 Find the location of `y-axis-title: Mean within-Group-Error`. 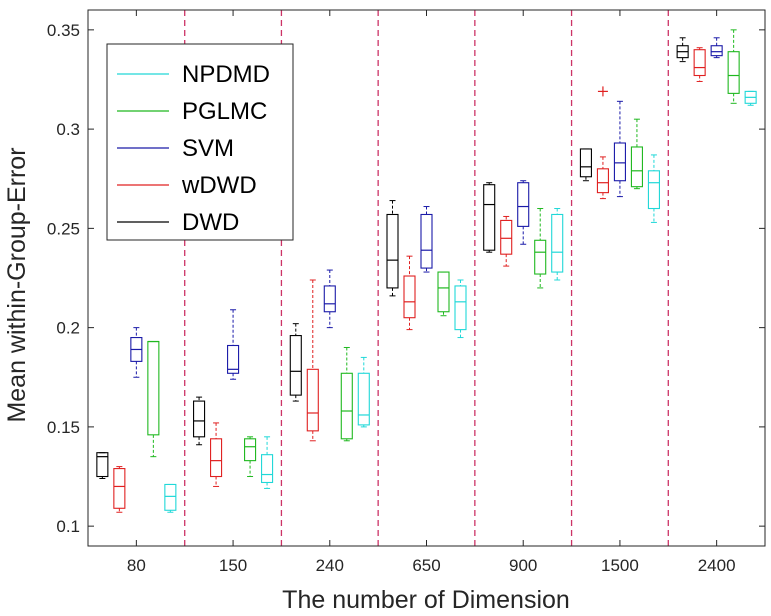

y-axis-title: Mean within-Group-Error is located at coordinates (17, 284).